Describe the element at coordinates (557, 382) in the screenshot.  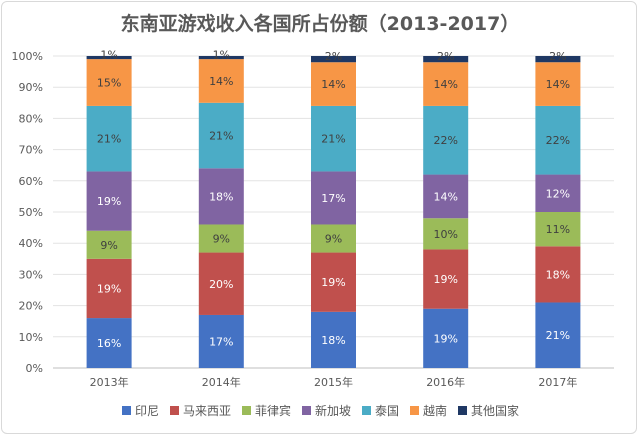
I see `x-tick-label: 2017年` at that location.